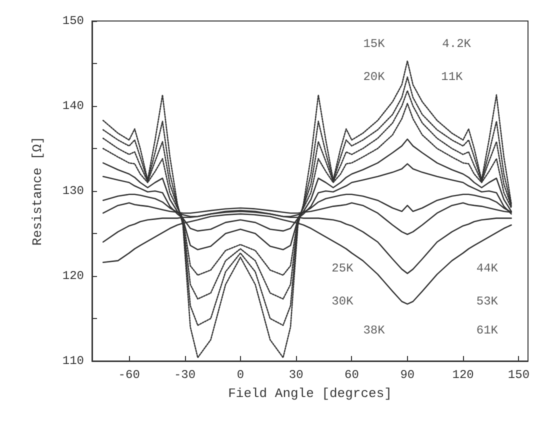  I want to click on x-tick-label: 150, so click(519, 375).